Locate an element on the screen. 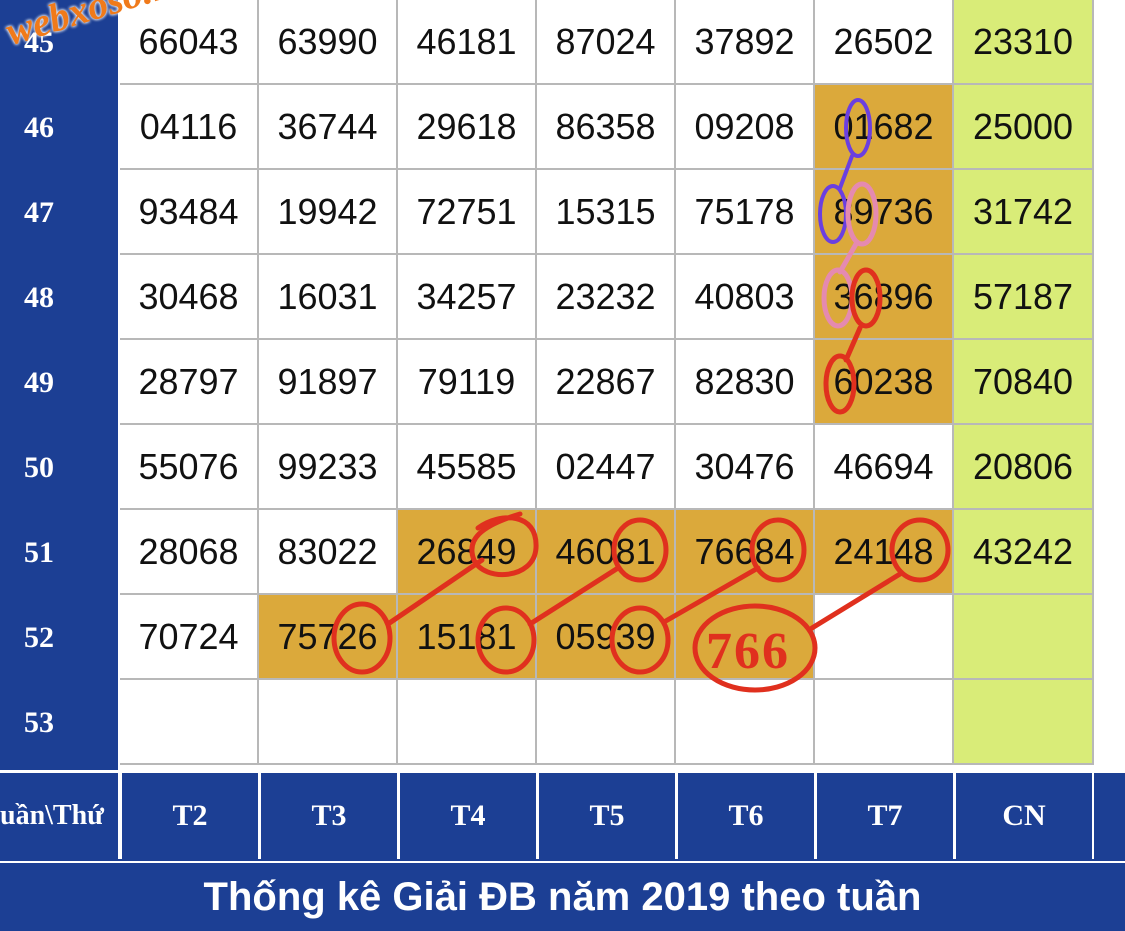  result-cell: 22867 is located at coordinates (606, 382).